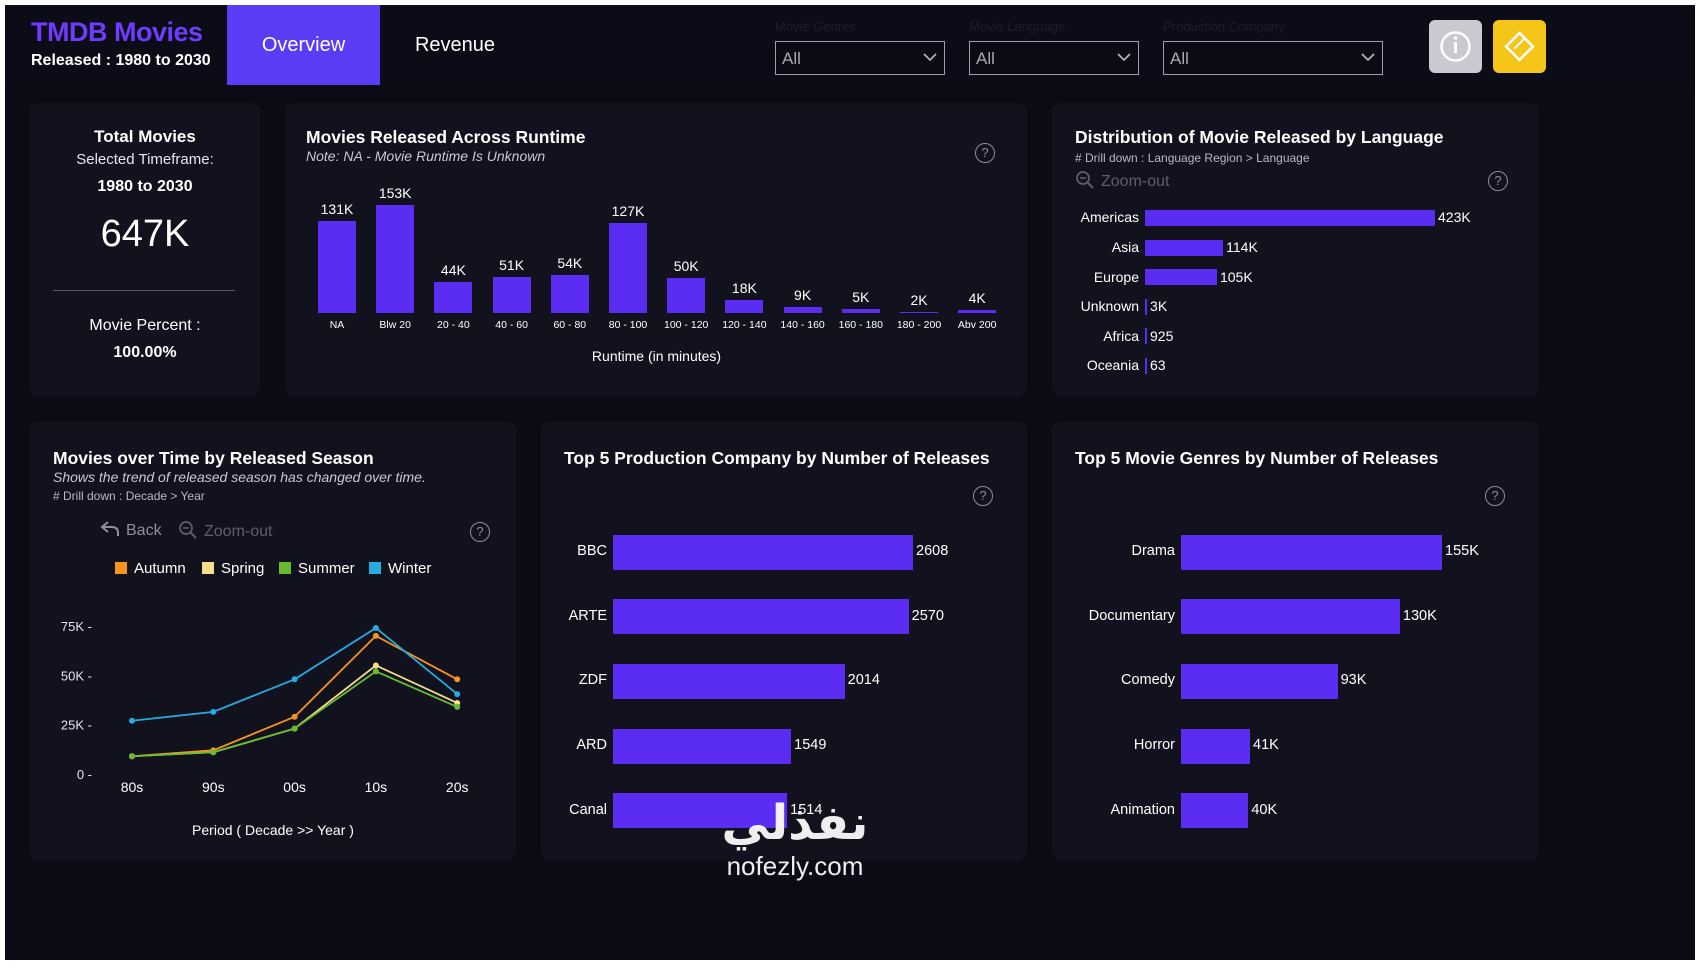 The image size is (1700, 970). Describe the element at coordinates (375, 635) in the screenshot. I see `series-point-autumn` at that location.